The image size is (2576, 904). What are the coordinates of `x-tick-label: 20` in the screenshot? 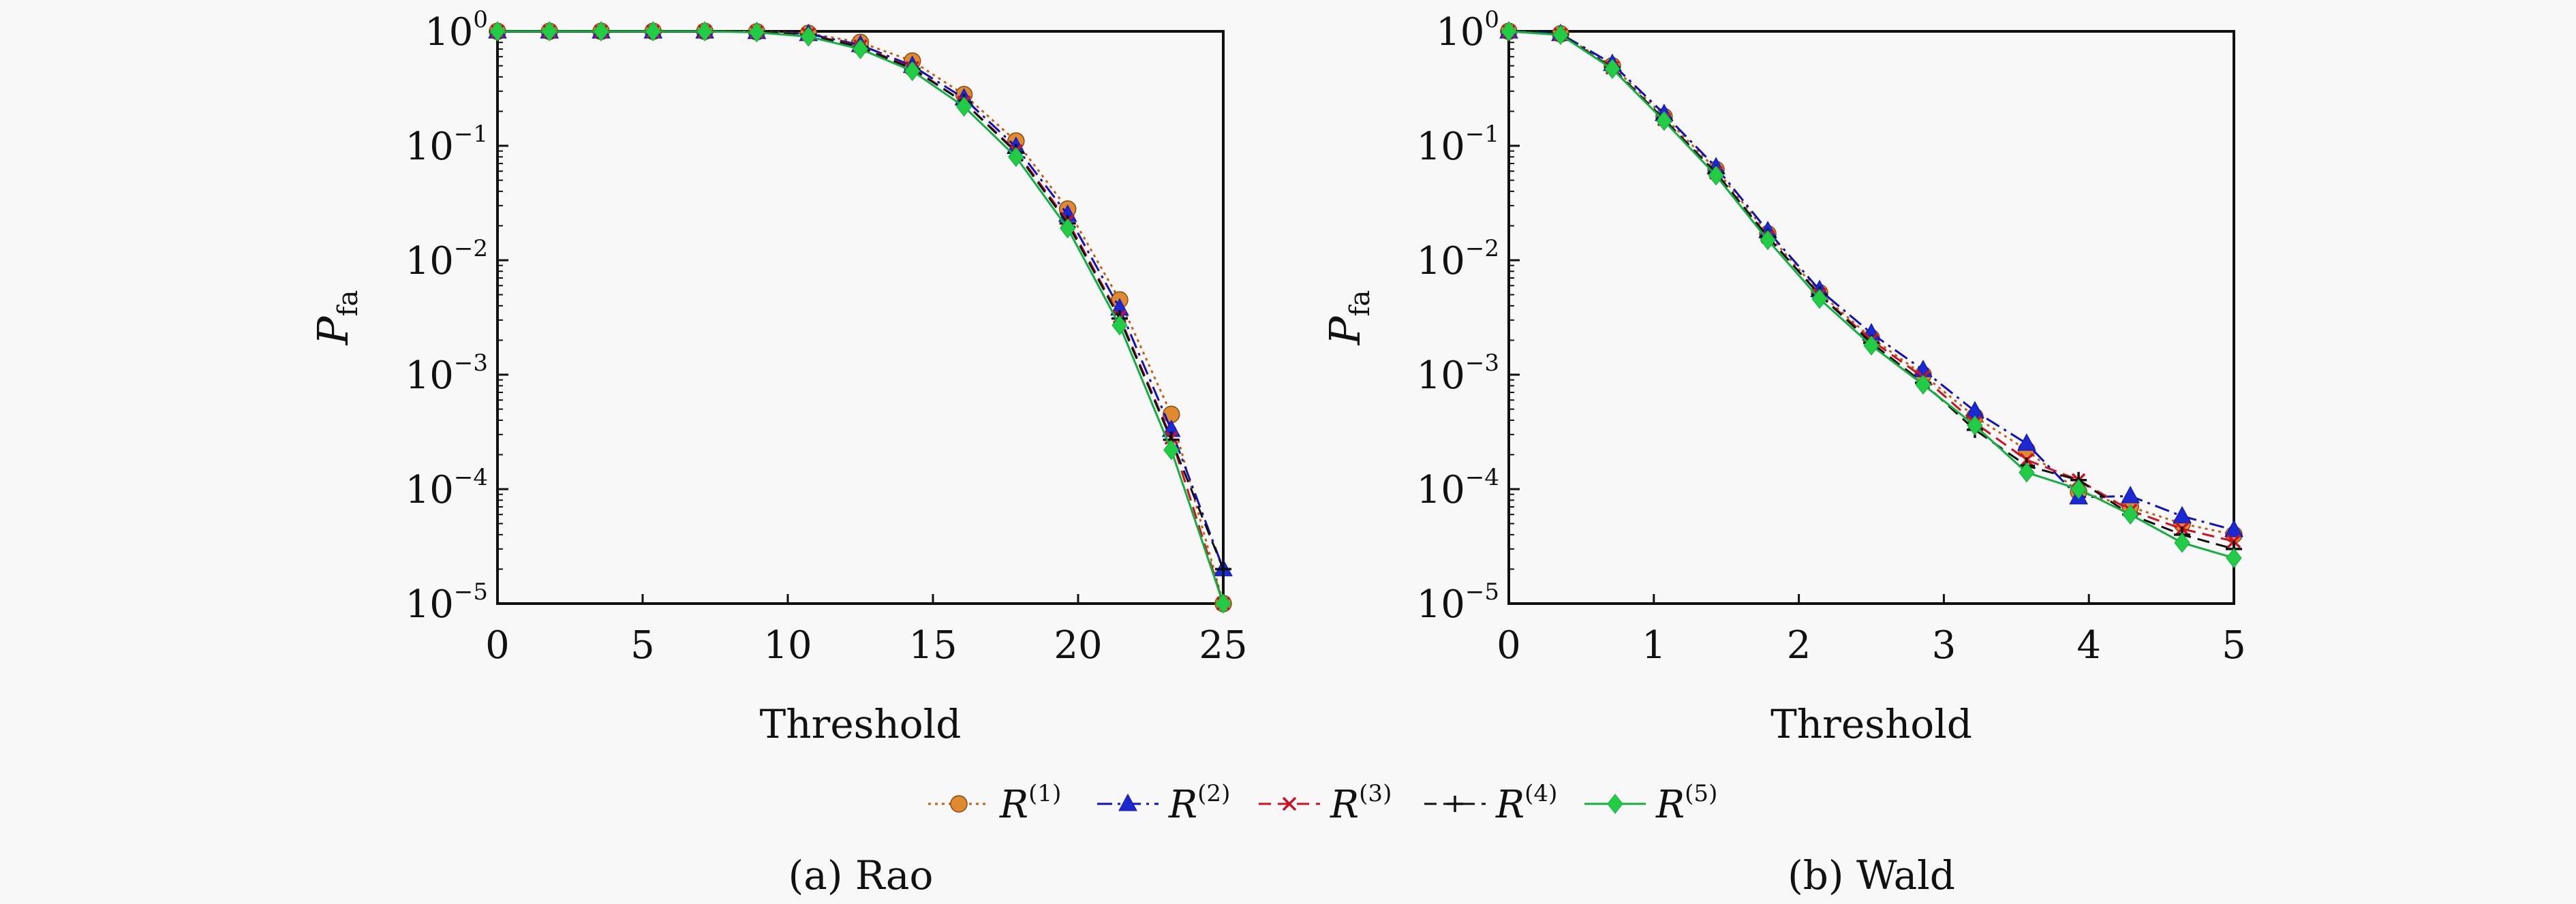 It's located at (1078, 645).